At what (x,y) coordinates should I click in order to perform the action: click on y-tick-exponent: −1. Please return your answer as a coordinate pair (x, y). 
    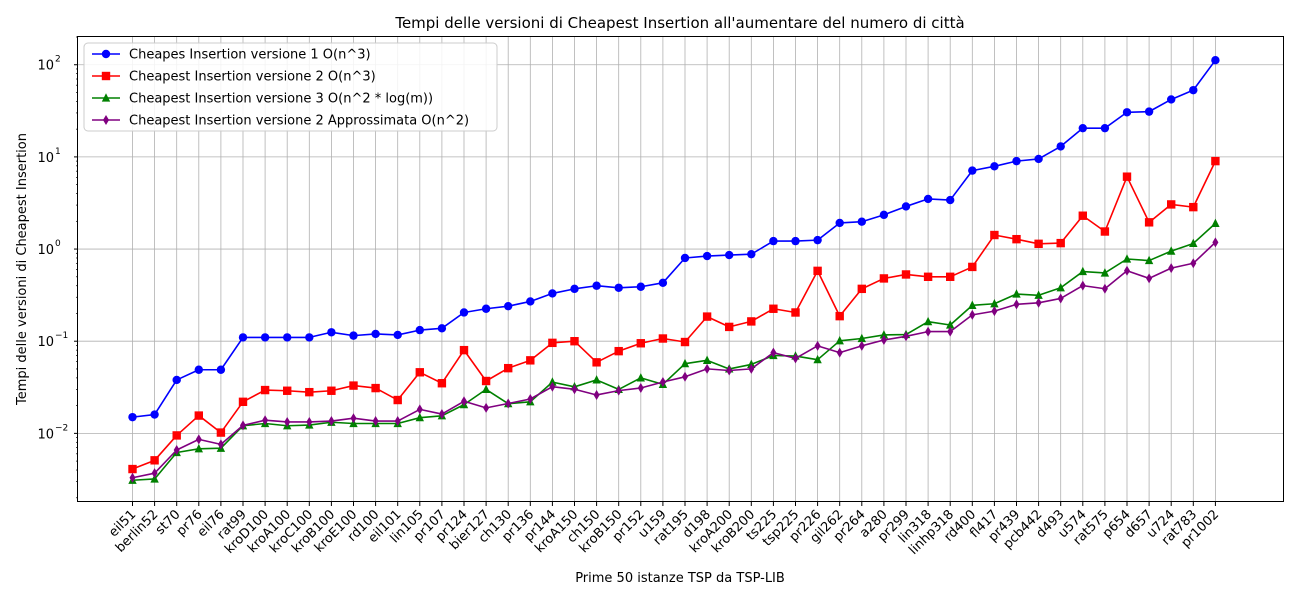
    Looking at the image, I should click on (61, 336).